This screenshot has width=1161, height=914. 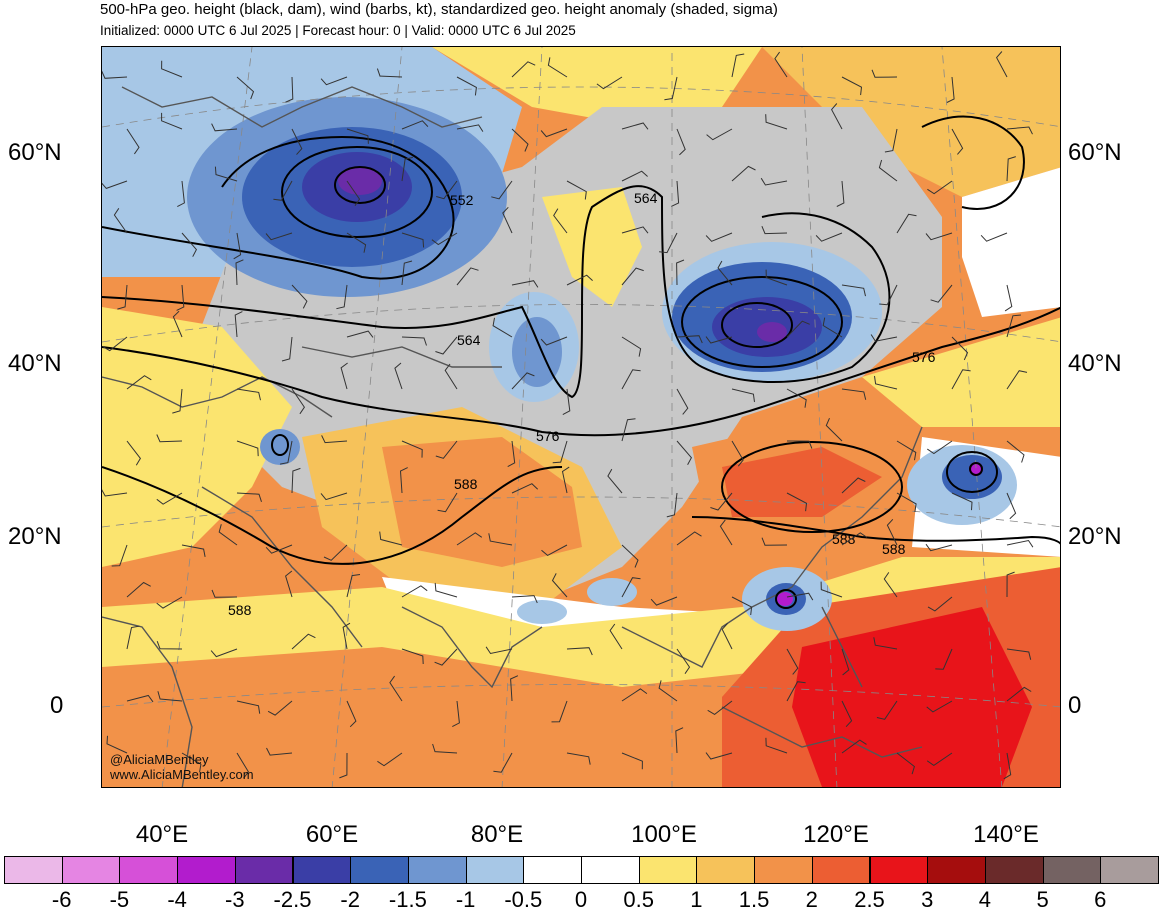 What do you see at coordinates (466, 484) in the screenshot?
I see `contour-label-588-tibet: 588` at bounding box center [466, 484].